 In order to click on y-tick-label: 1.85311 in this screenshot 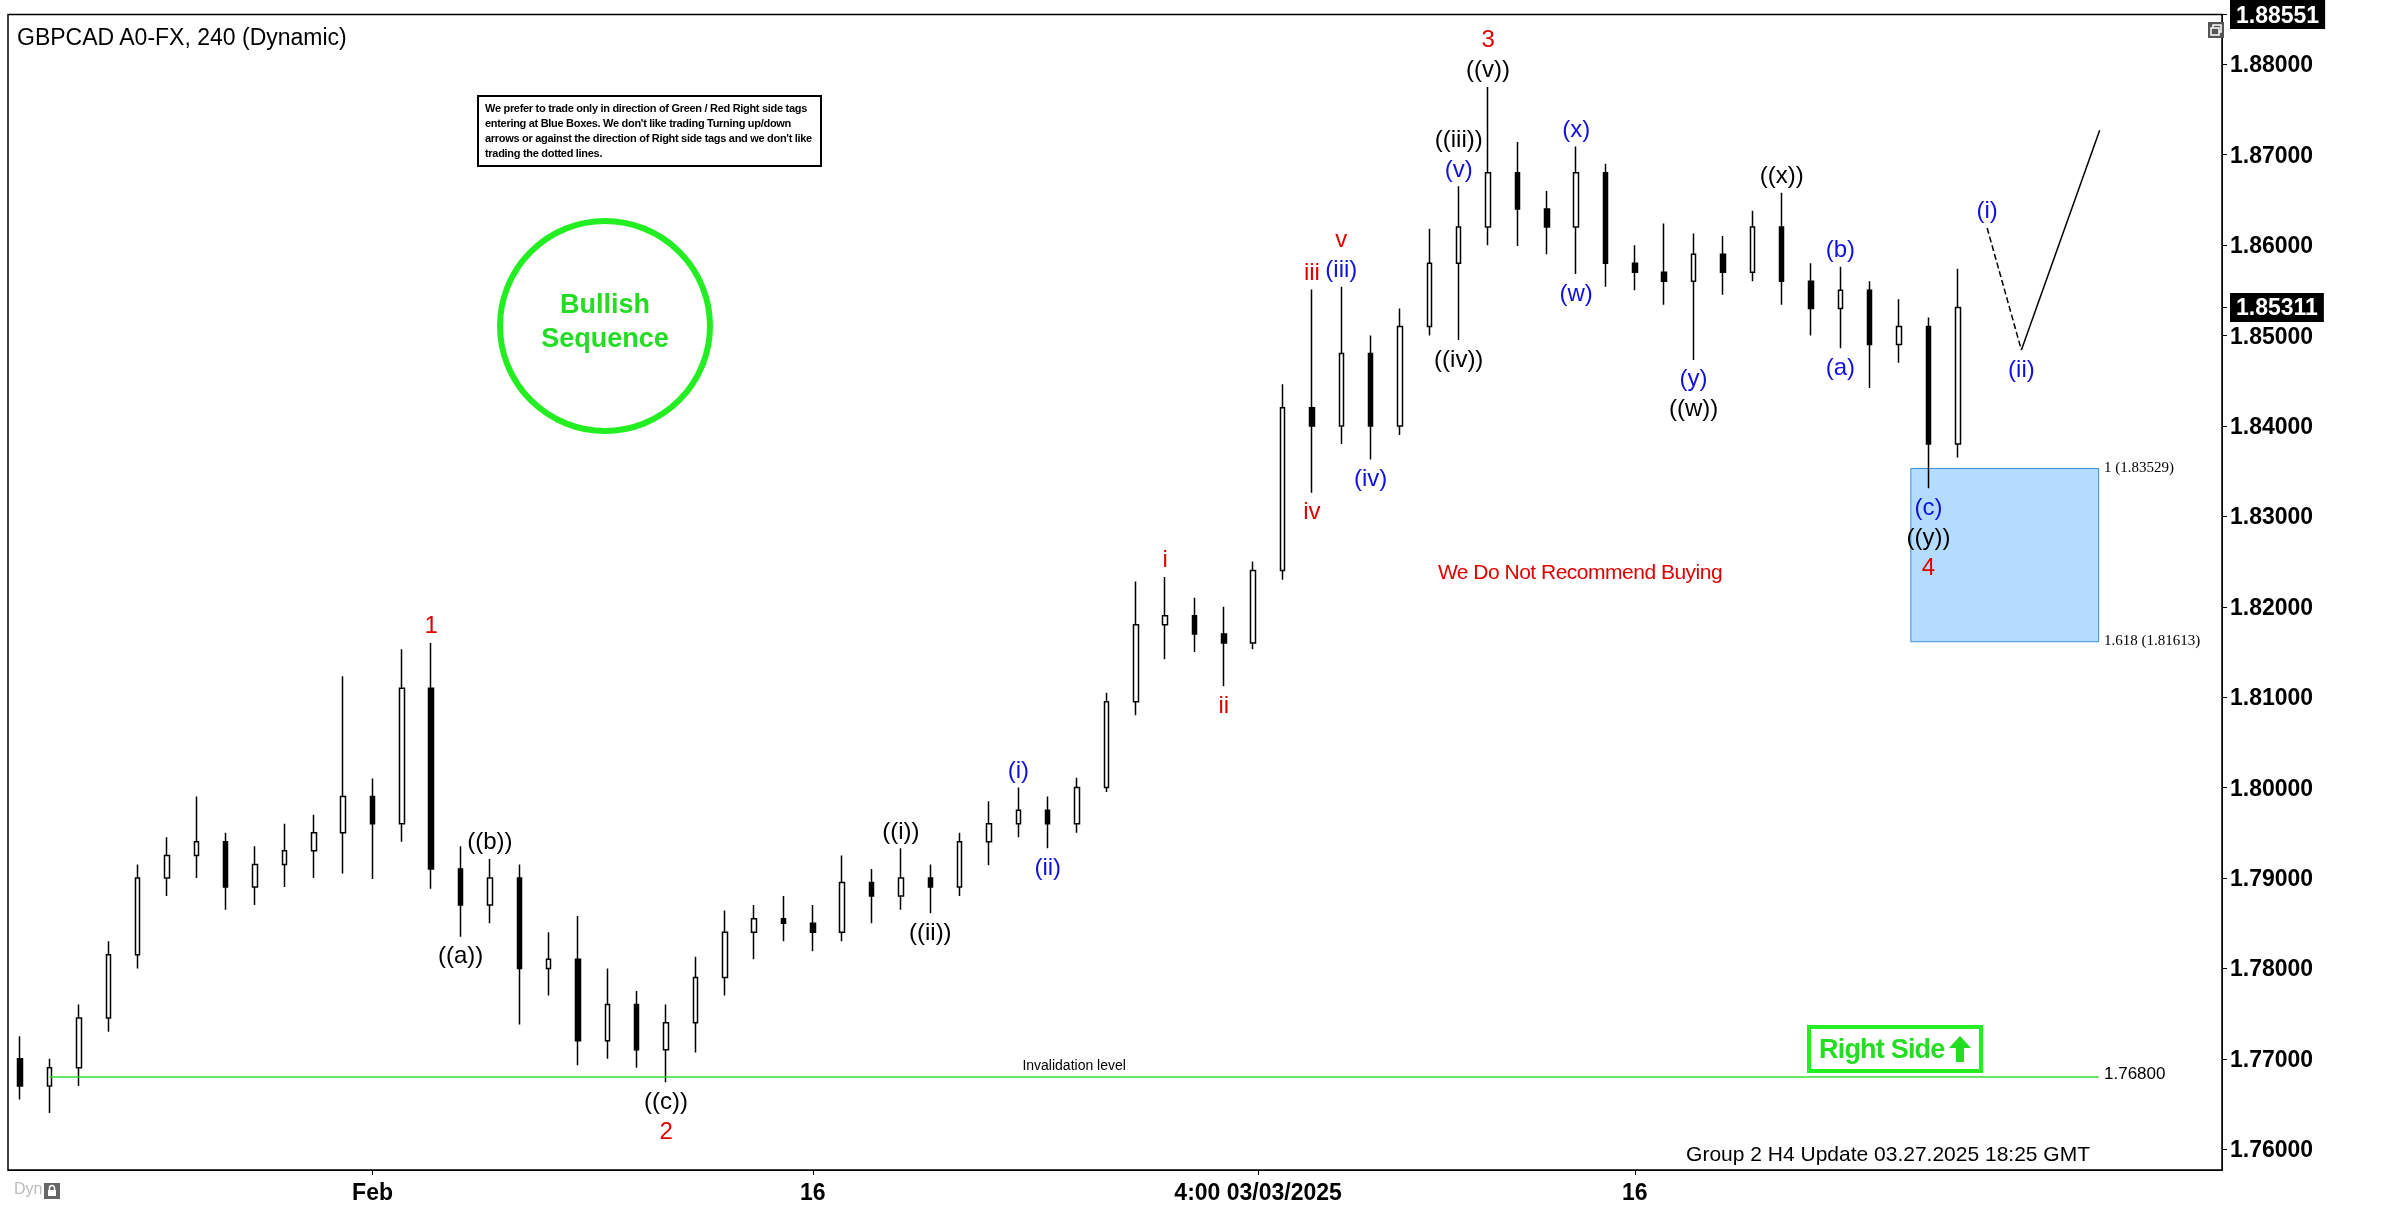, I will do `click(2277, 307)`.